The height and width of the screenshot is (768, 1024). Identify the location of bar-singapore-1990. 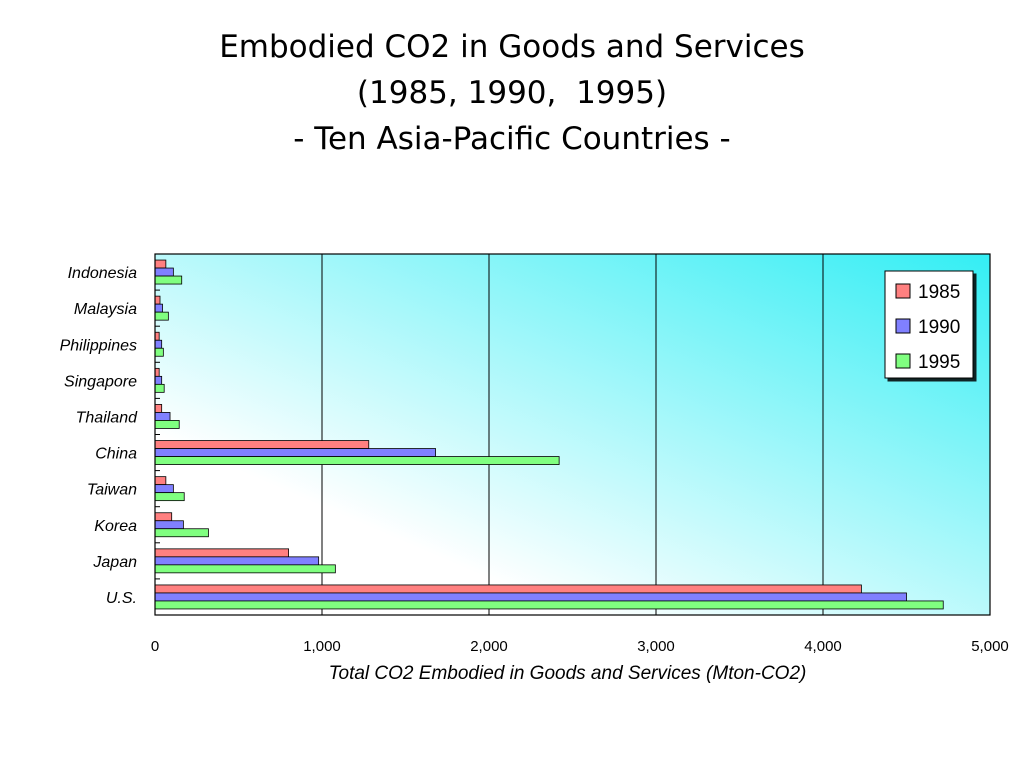
(158, 380).